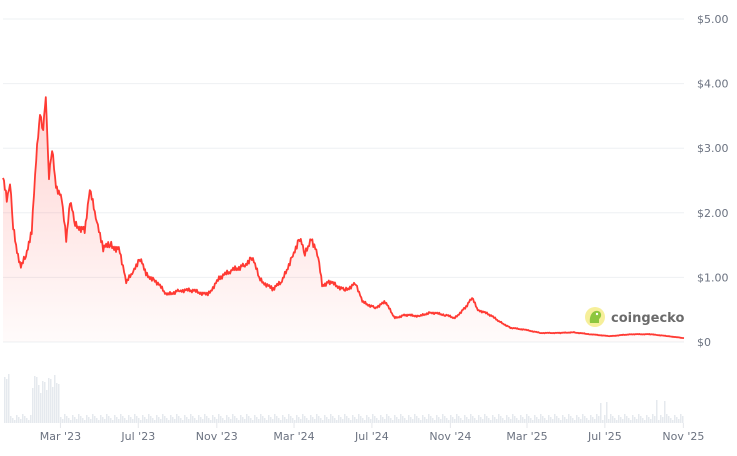 The width and height of the screenshot is (737, 456). I want to click on x-tick-label: Jul '23, so click(137, 436).